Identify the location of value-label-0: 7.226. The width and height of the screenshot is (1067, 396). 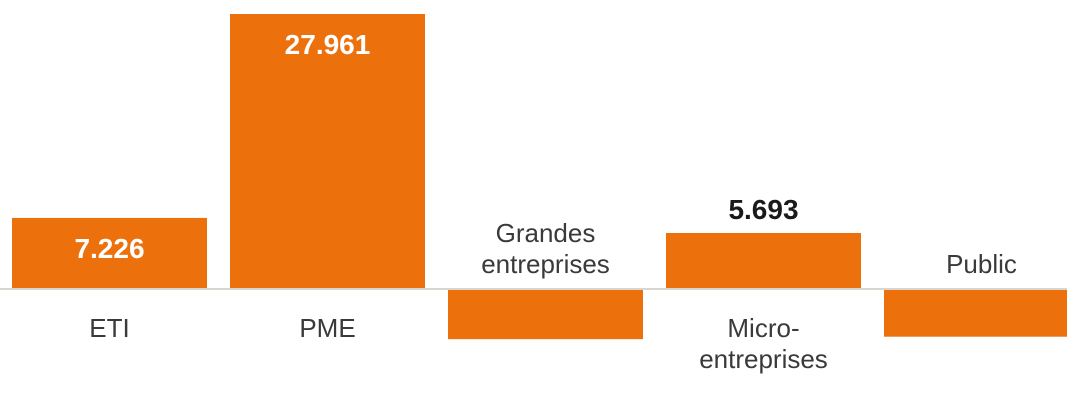
(109, 248).